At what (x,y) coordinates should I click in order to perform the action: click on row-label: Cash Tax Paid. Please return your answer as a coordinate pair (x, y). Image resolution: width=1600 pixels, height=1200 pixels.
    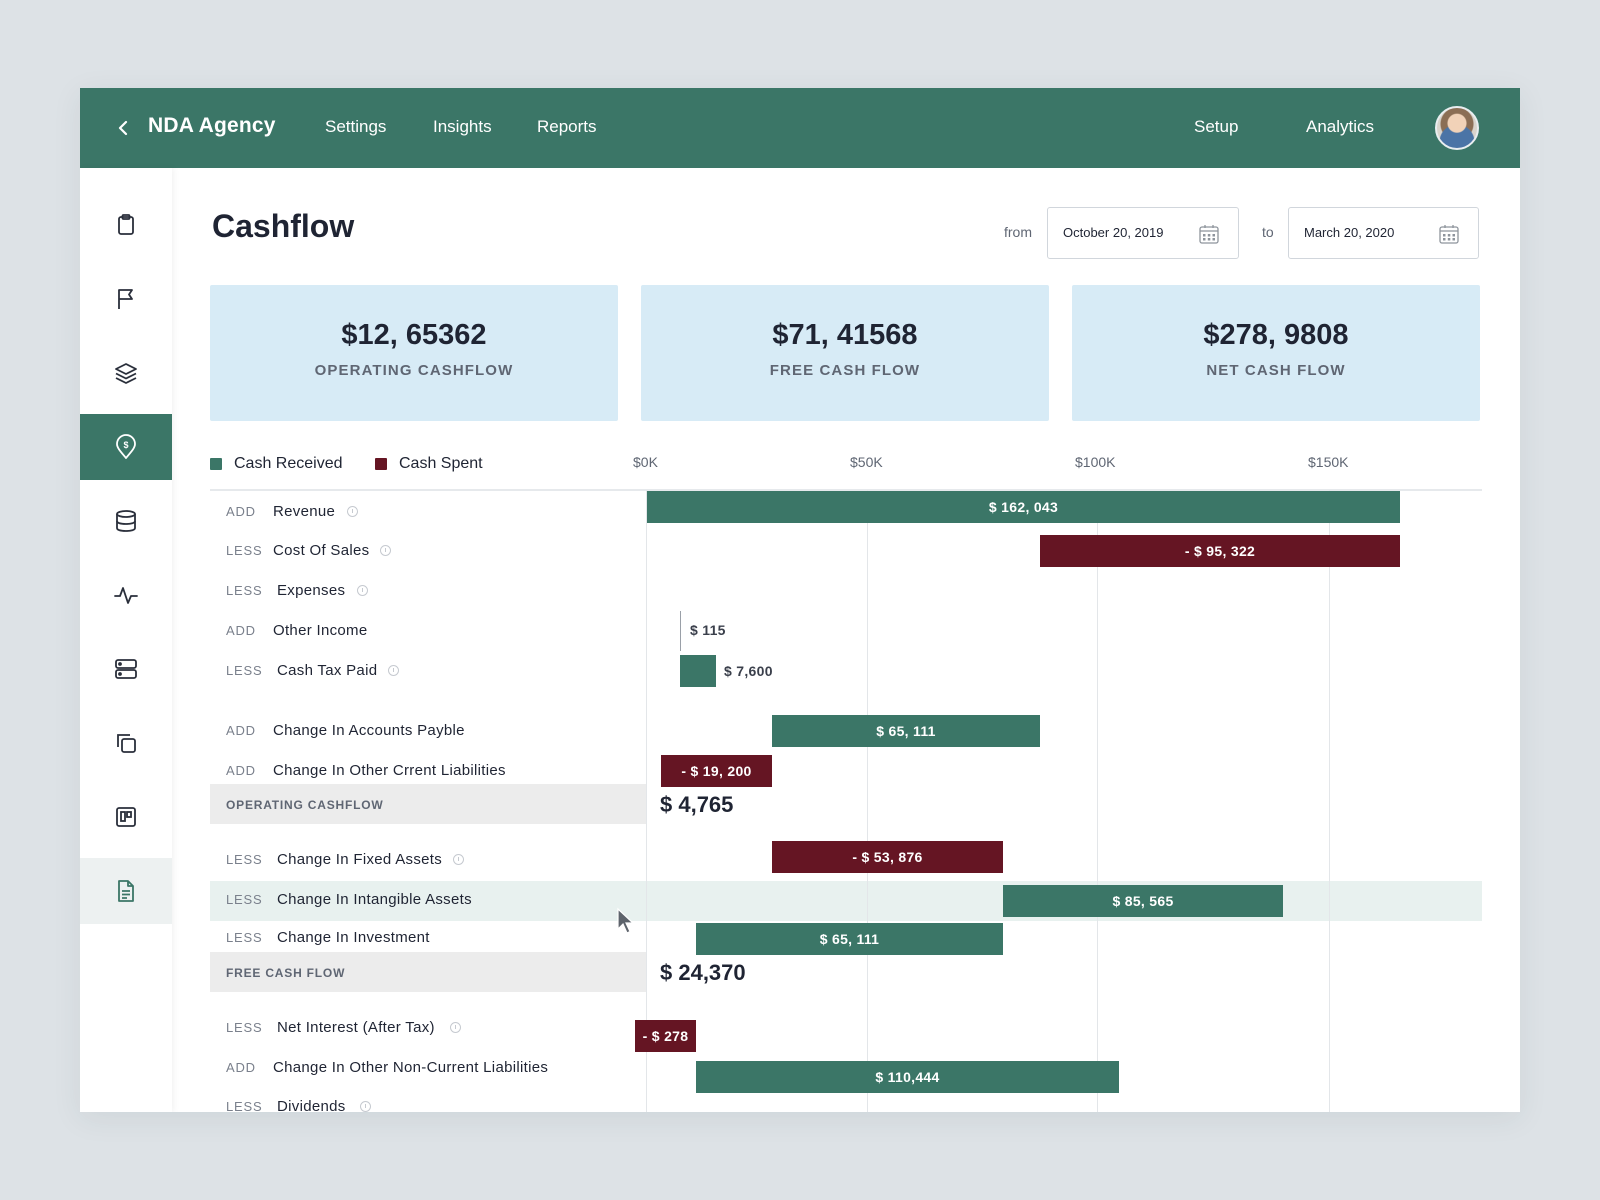
    Looking at the image, I should click on (327, 670).